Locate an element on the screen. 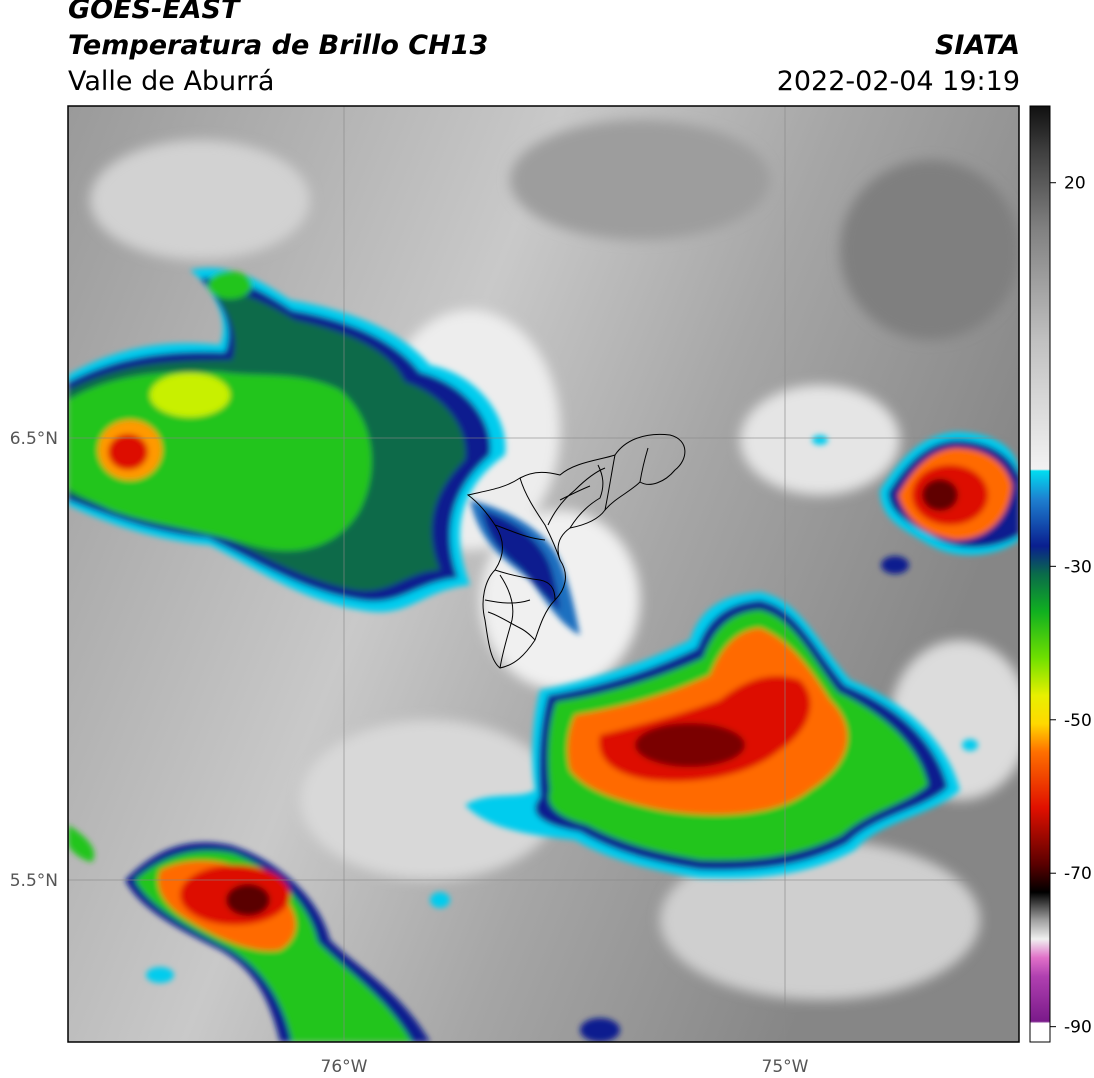  region-label: Valle de Aburrá is located at coordinates (171, 81).